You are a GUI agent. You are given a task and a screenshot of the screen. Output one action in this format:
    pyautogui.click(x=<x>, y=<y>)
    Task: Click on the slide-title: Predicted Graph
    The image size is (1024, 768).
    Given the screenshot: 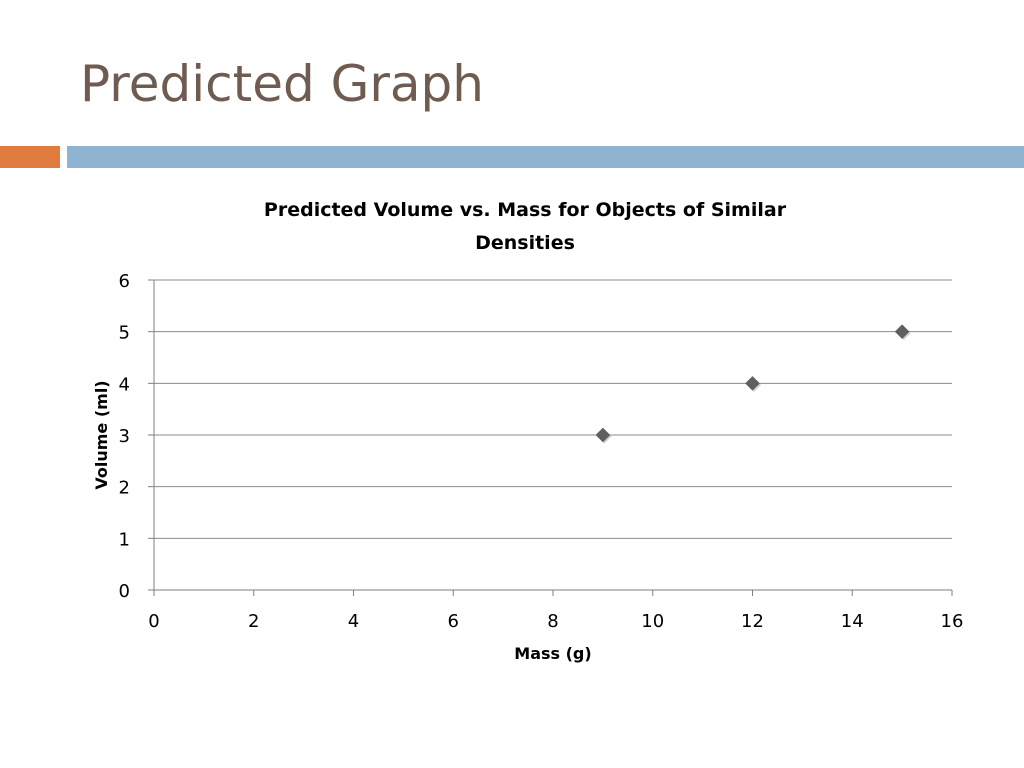 What is the action you would take?
    pyautogui.click(x=282, y=84)
    